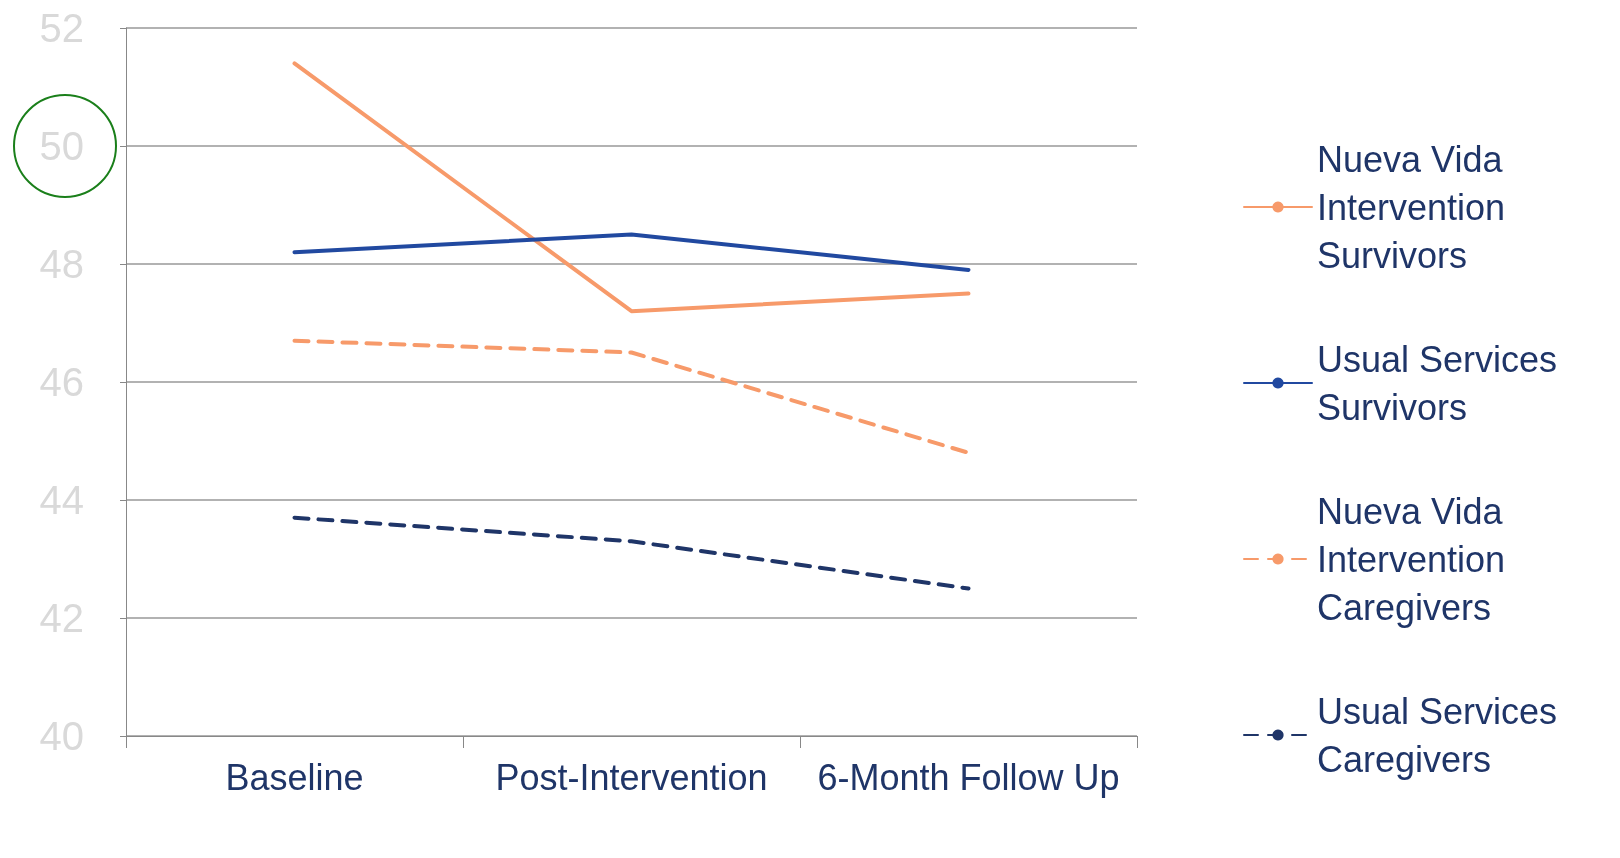 Image resolution: width=1620 pixels, height=858 pixels. I want to click on x-tick-label: 6-Month Follow Up, so click(968, 777).